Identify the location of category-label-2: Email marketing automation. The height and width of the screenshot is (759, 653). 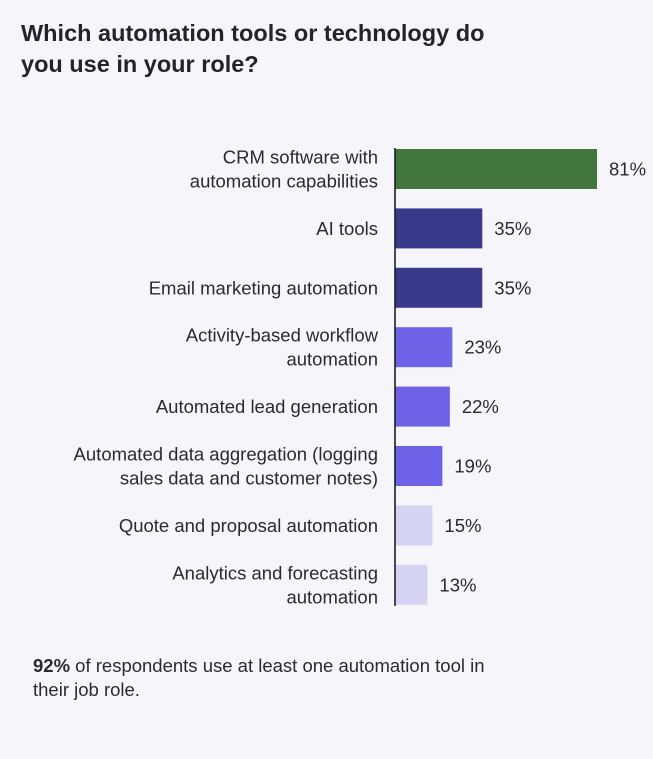
(263, 287).